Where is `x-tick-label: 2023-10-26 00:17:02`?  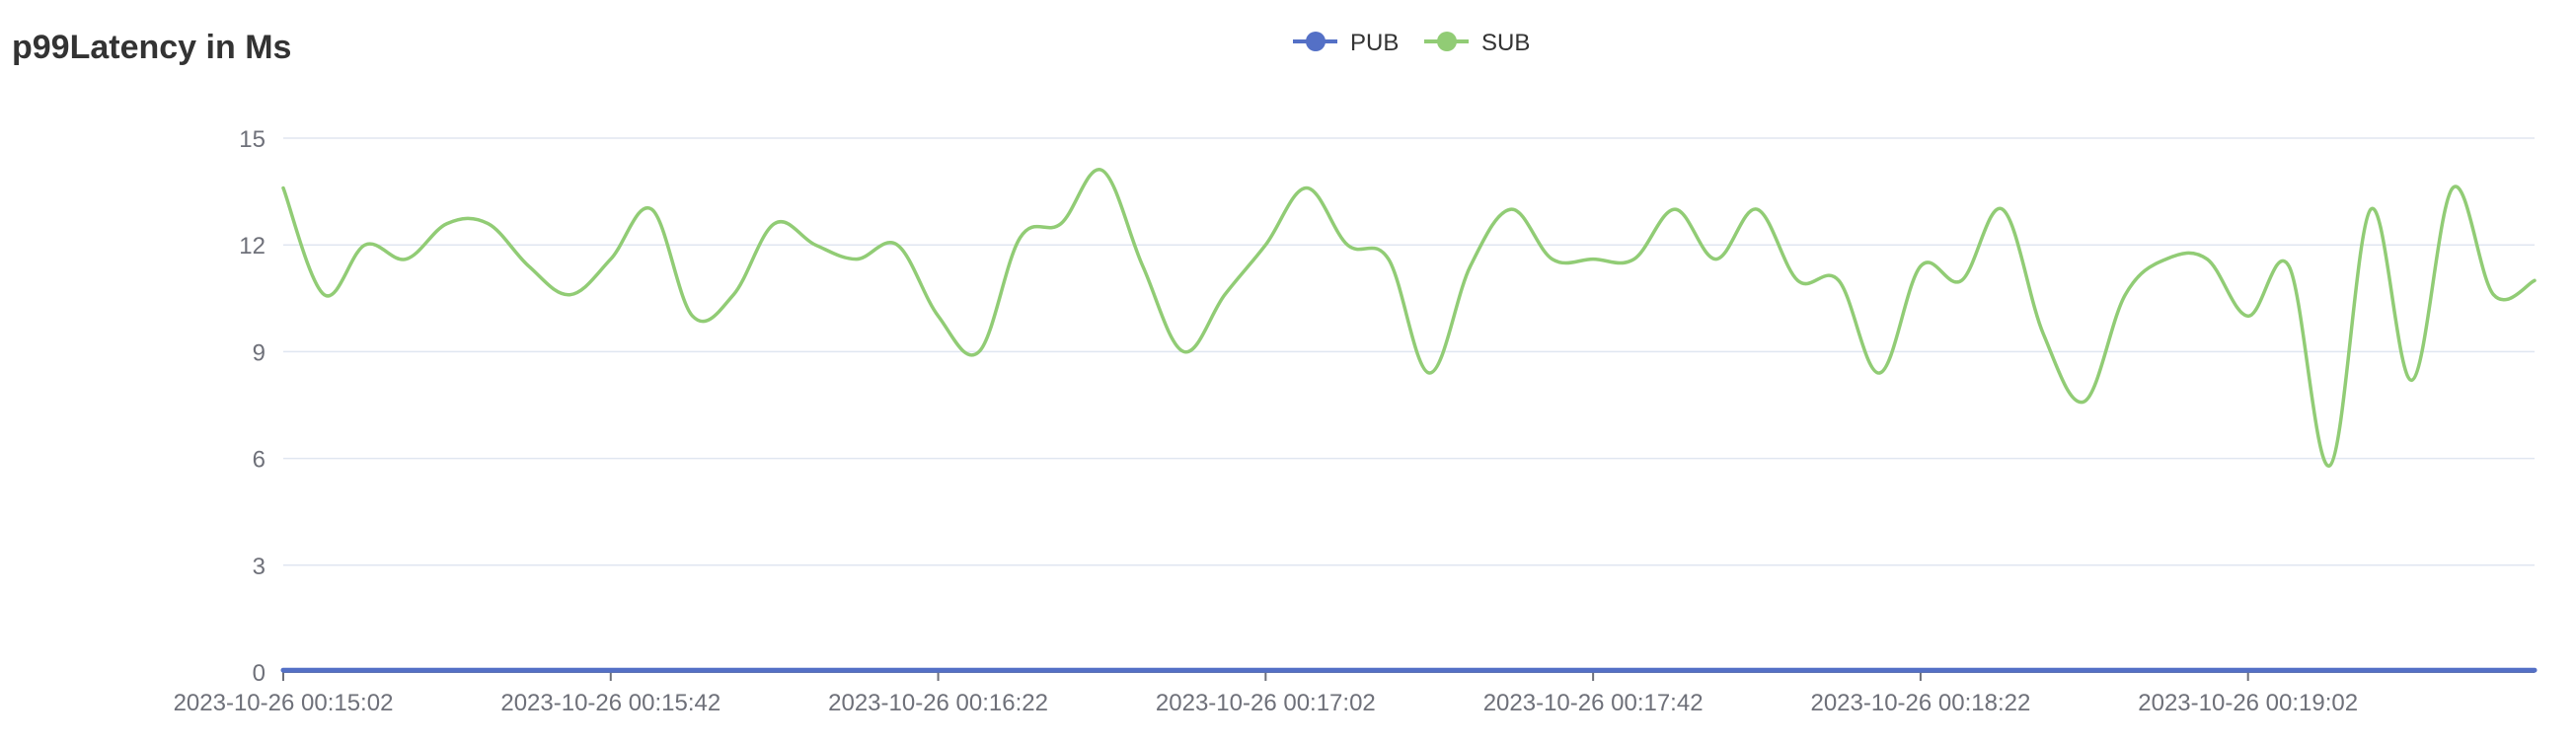 x-tick-label: 2023-10-26 00:17:02 is located at coordinates (1266, 703).